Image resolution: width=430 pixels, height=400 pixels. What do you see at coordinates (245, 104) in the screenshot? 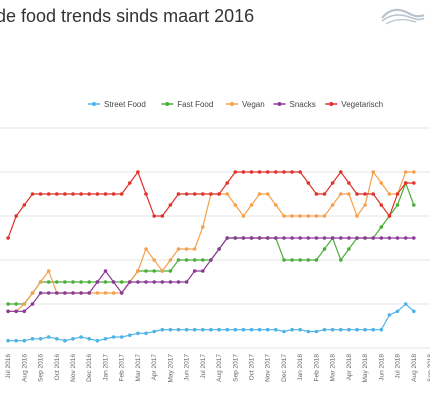
I see `legend-item-2: Vegan` at bounding box center [245, 104].